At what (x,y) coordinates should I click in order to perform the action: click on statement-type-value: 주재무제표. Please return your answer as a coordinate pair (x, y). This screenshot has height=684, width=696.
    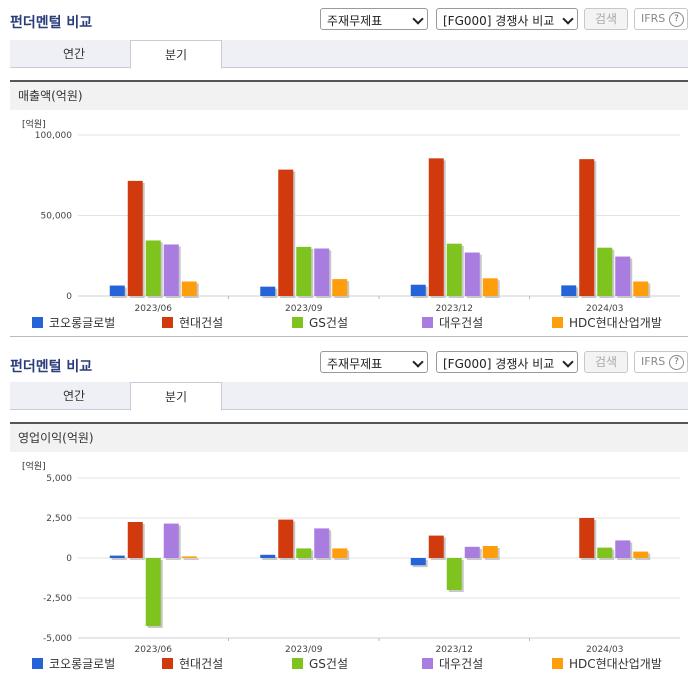
    Looking at the image, I should click on (355, 21).